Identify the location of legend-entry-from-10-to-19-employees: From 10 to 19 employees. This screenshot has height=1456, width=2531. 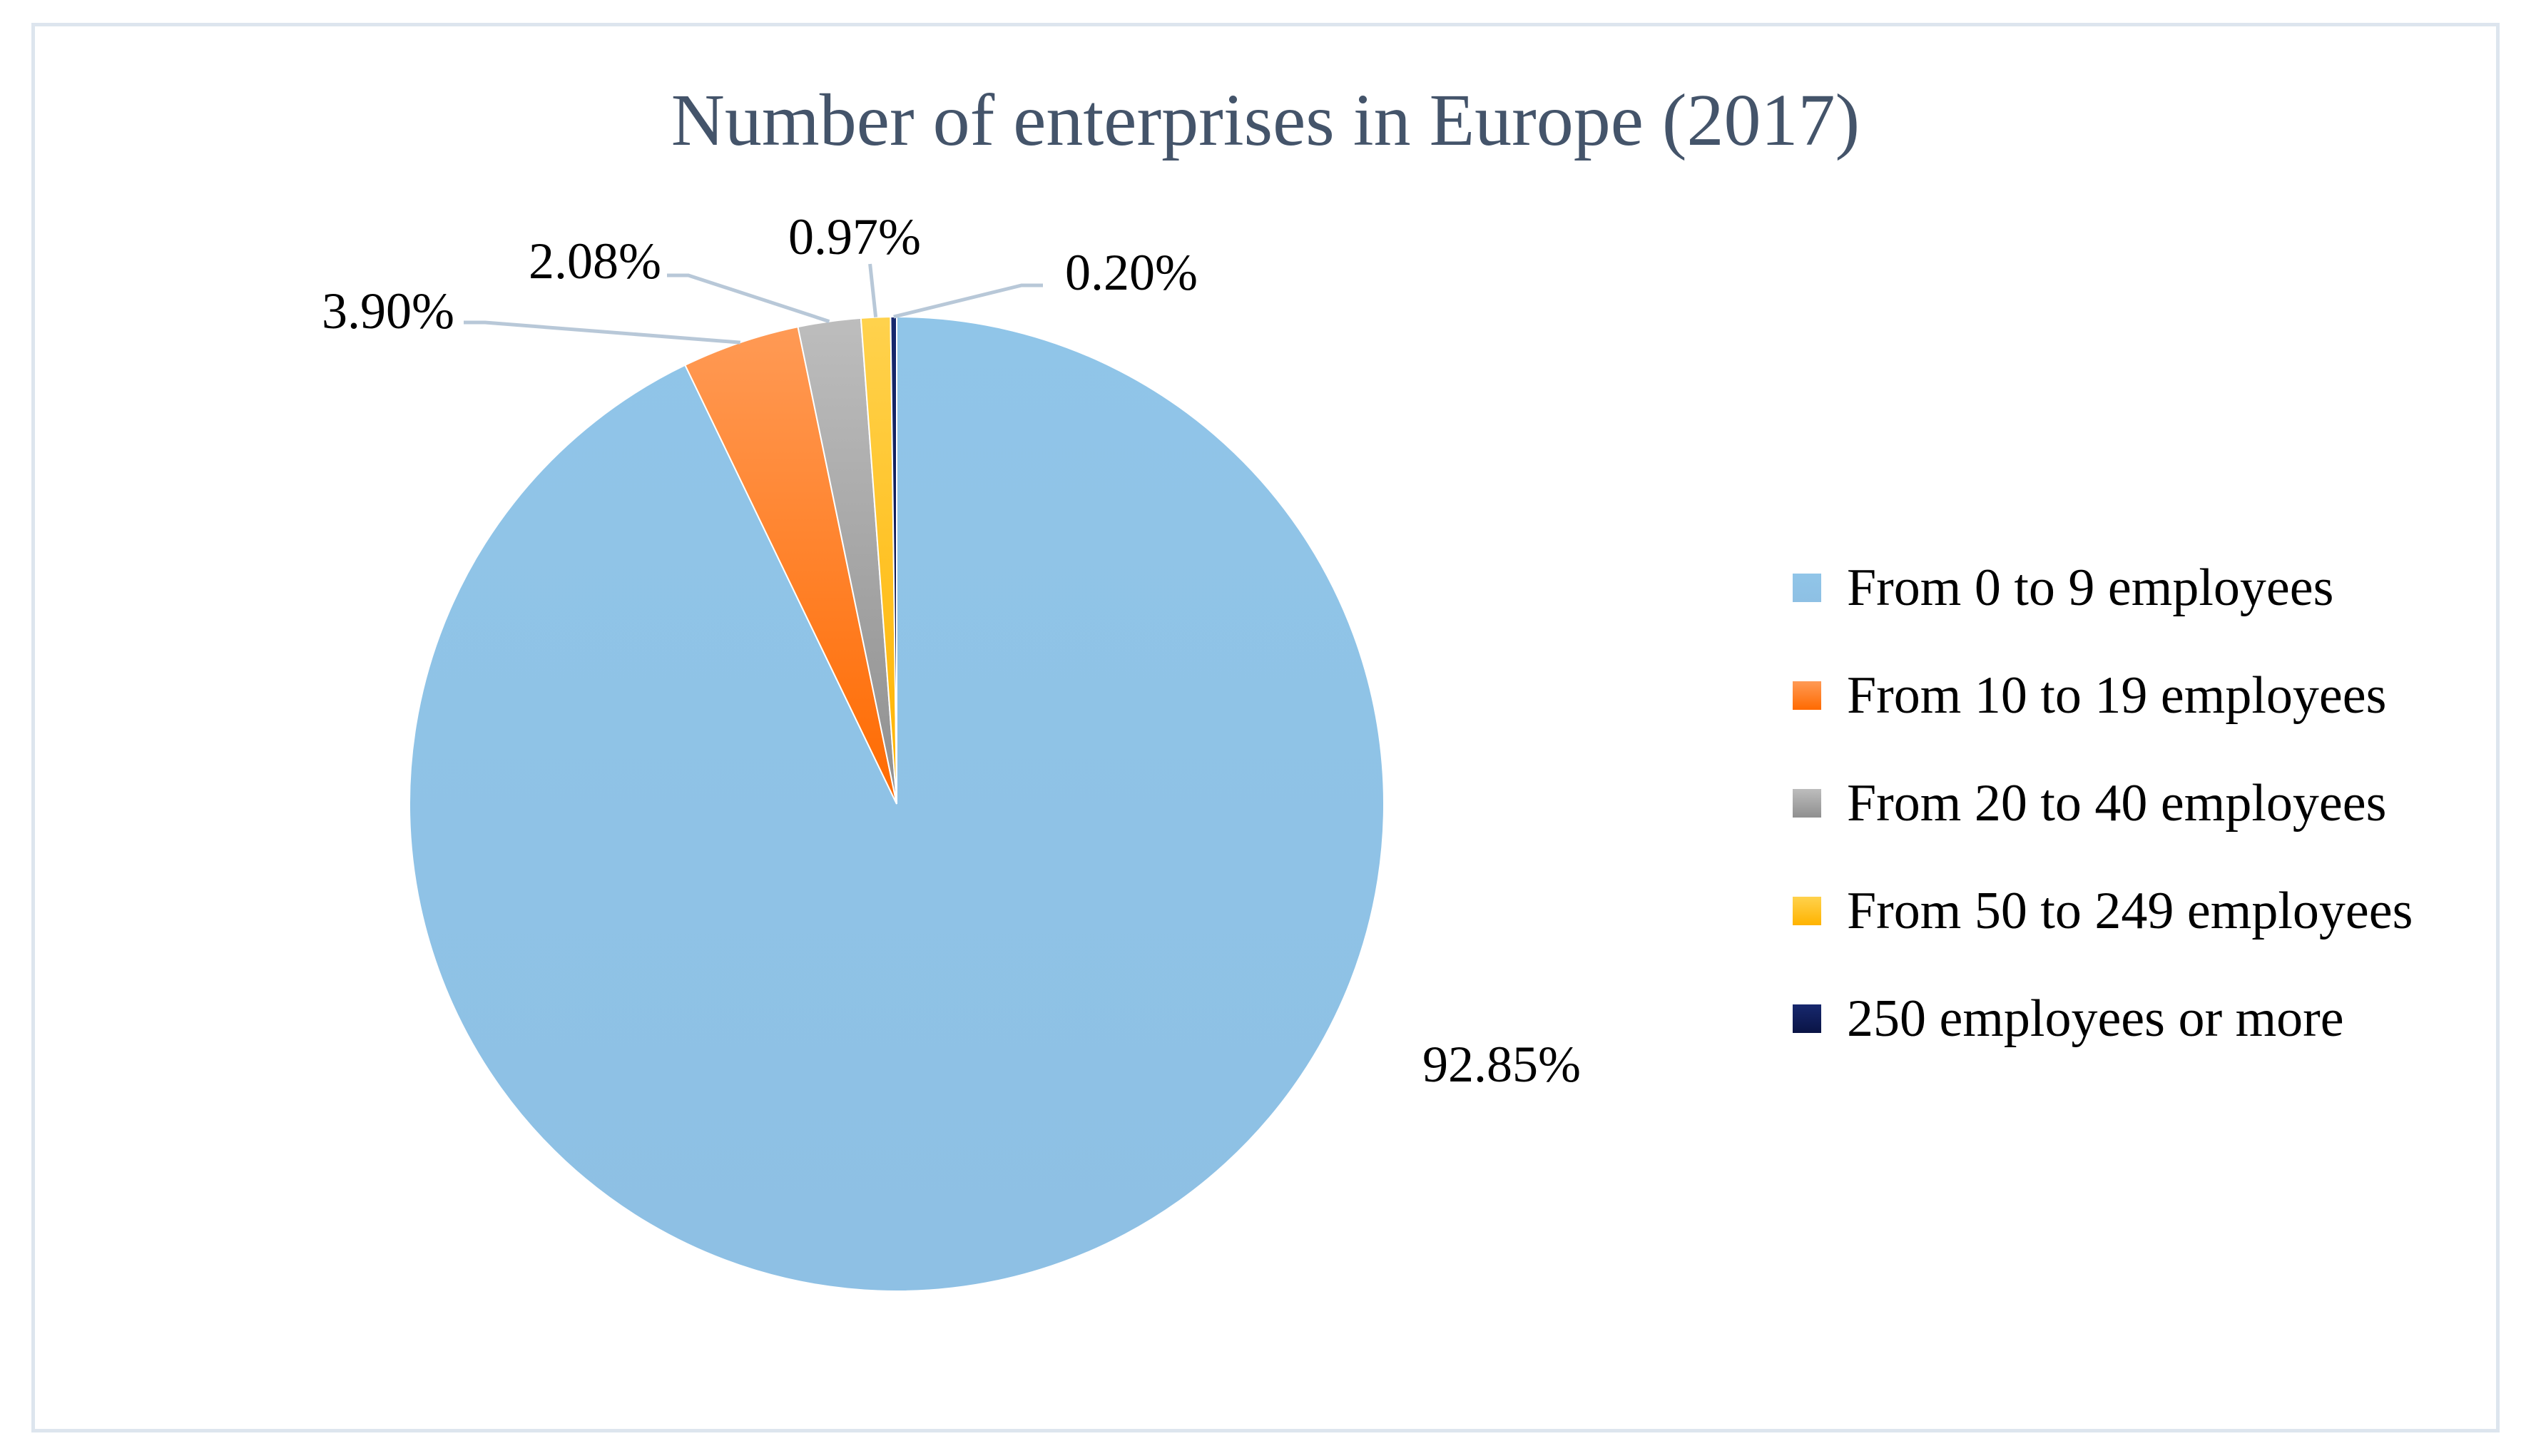
(2116, 695).